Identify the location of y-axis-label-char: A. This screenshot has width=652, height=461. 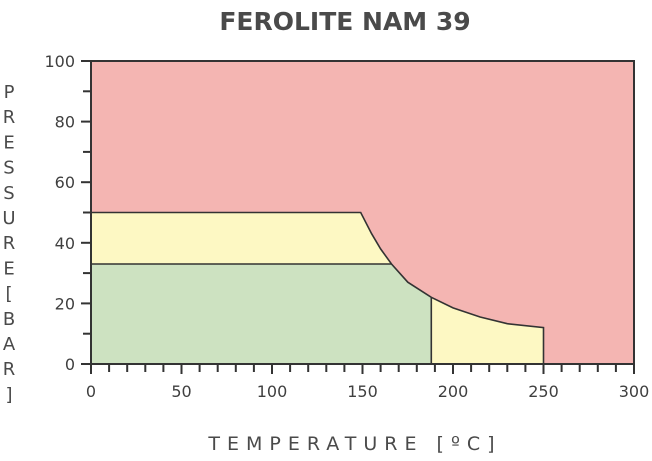
(9, 344).